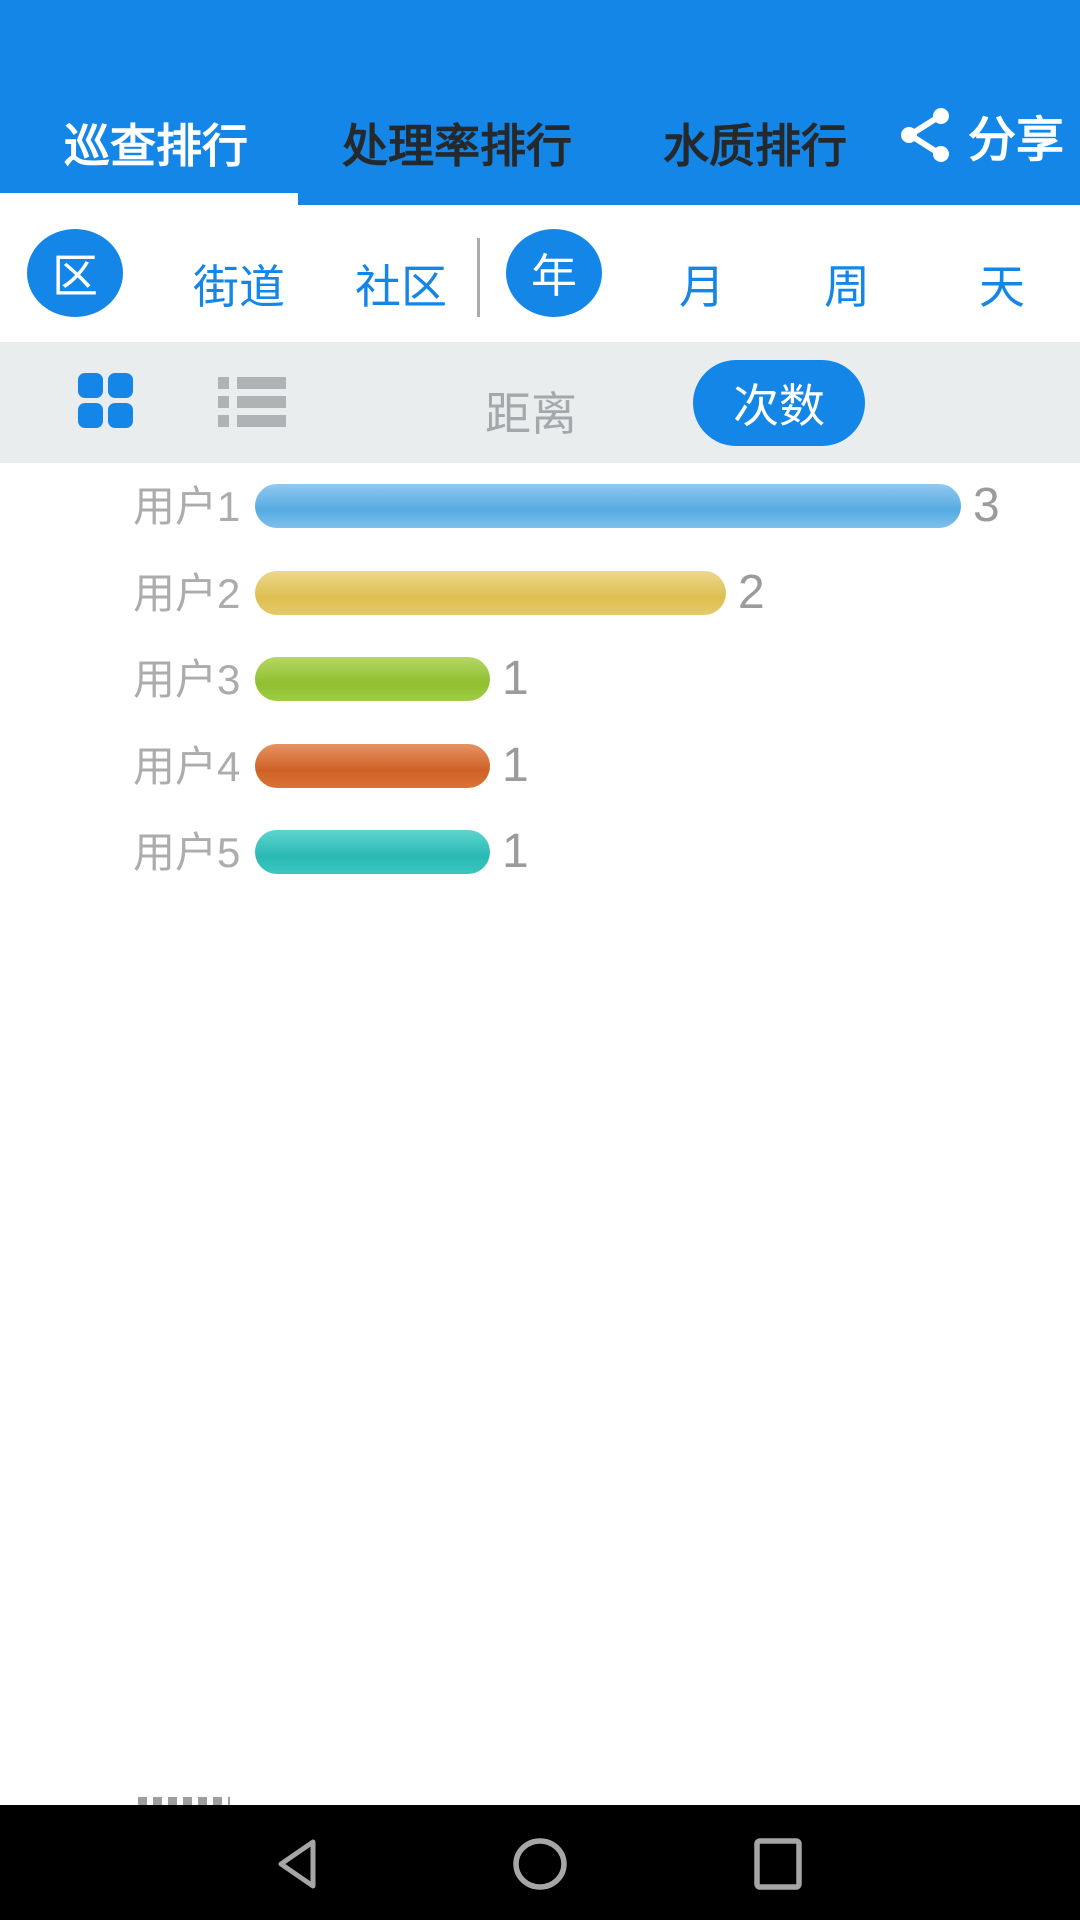 Image resolution: width=1080 pixels, height=1920 pixels. What do you see at coordinates (755, 146) in the screenshot?
I see `tab-water-quality-ranking: 水质排行` at bounding box center [755, 146].